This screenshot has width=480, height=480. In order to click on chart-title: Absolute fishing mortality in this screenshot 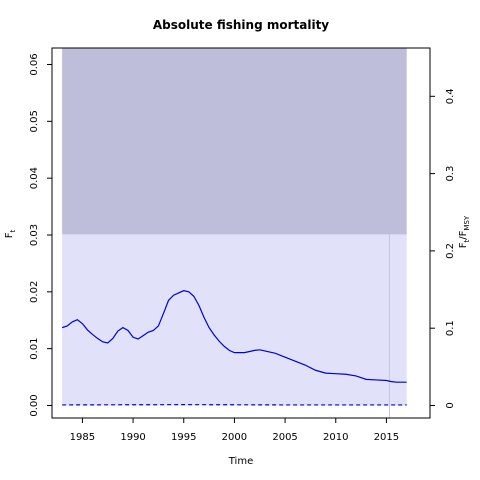, I will do `click(241, 25)`.